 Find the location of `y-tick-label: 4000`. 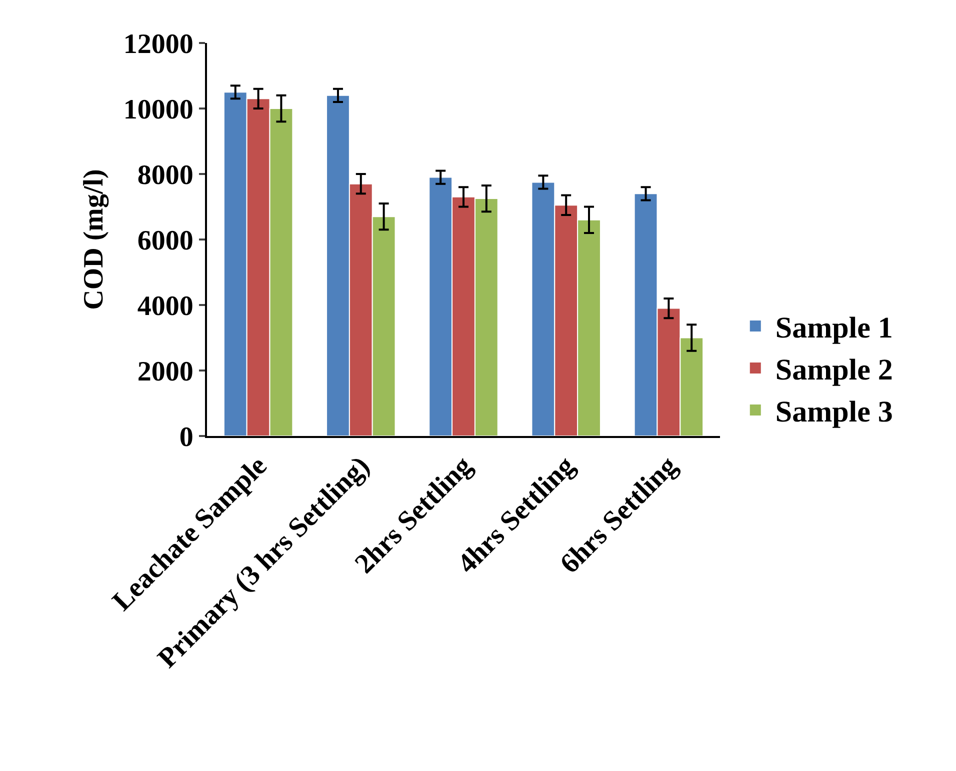

y-tick-label: 4000 is located at coordinates (165, 306).